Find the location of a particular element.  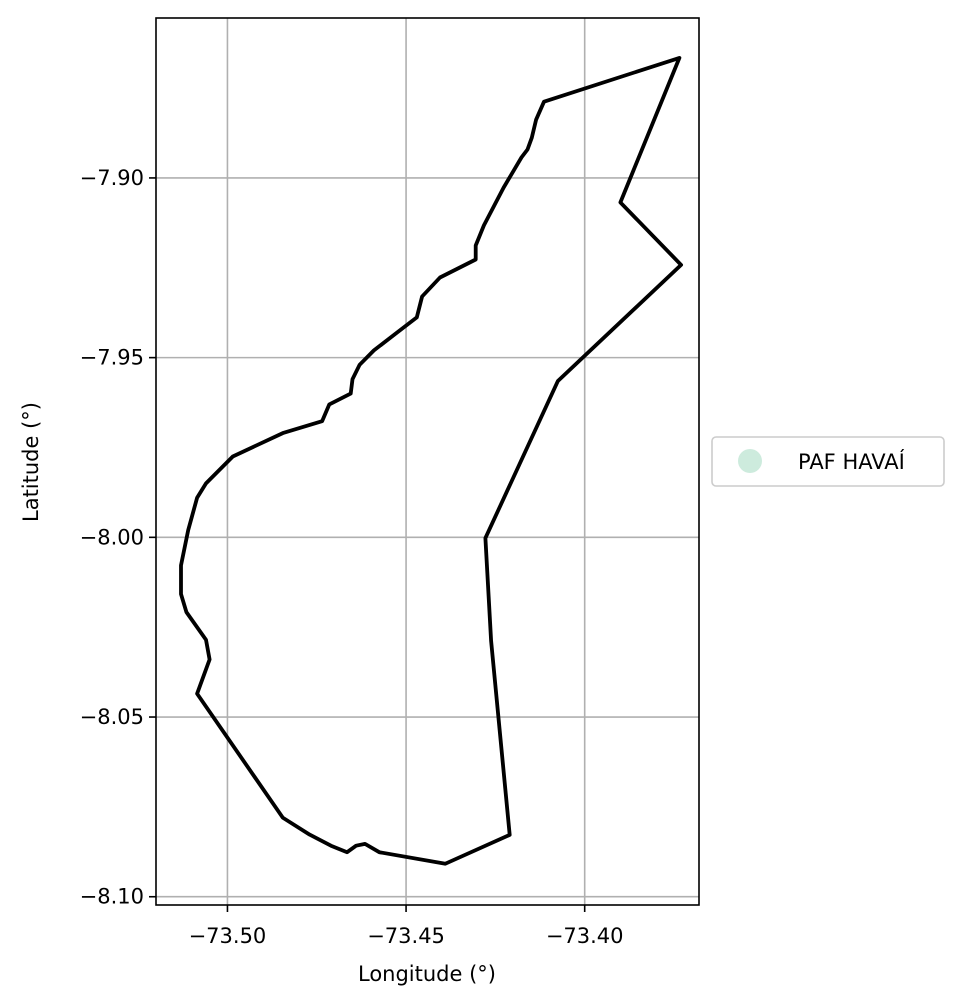

legend: PAF HAVAÍ is located at coordinates (828, 461).